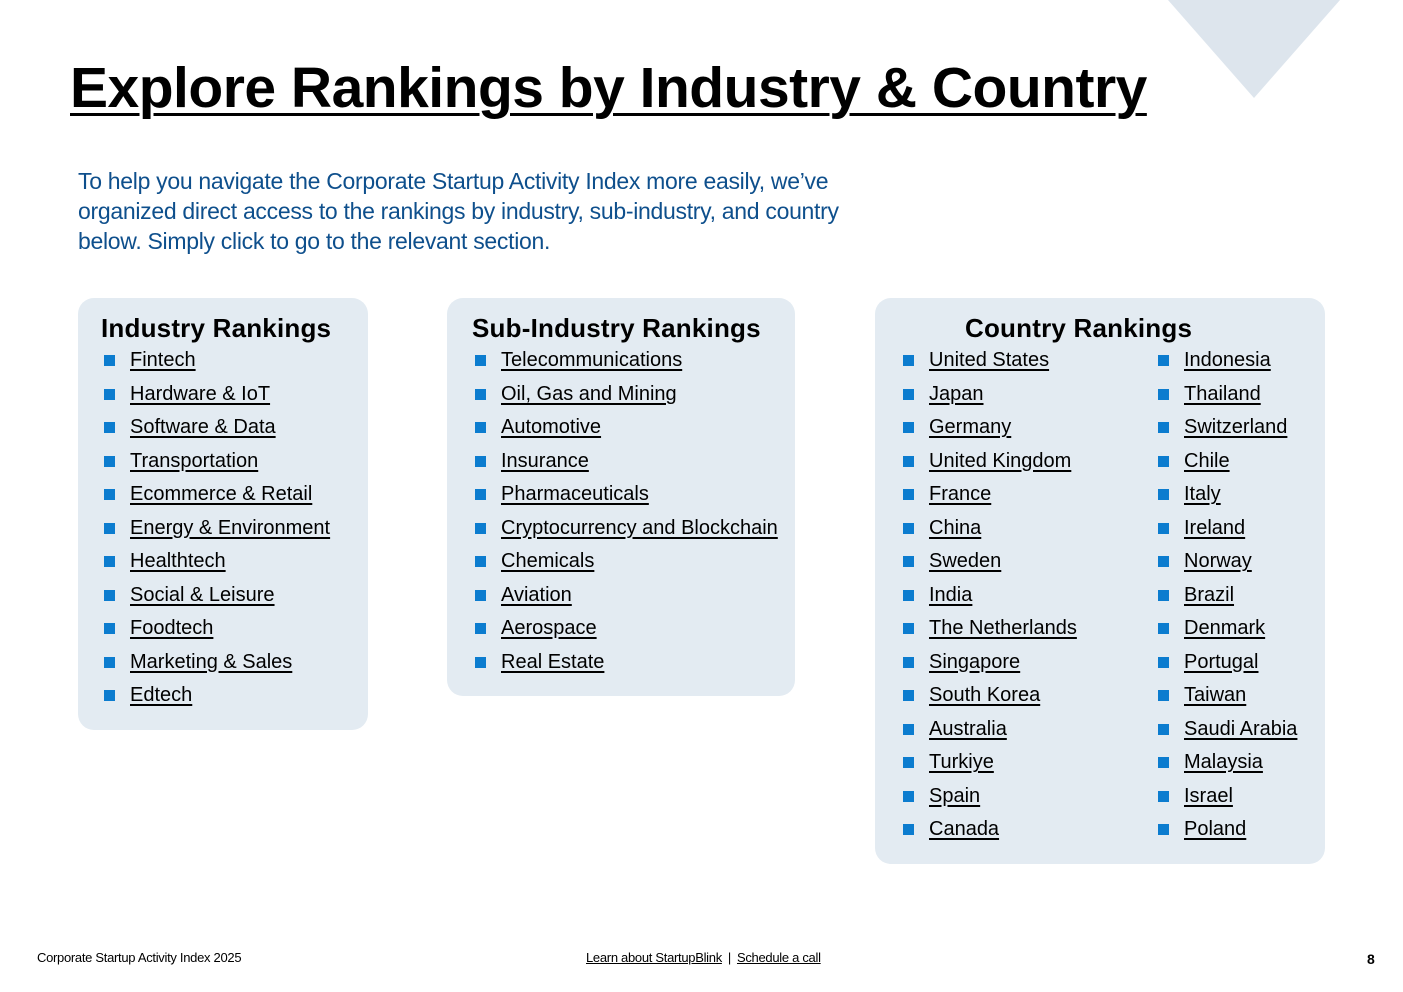 The height and width of the screenshot is (992, 1403). Describe the element at coordinates (1215, 829) in the screenshot. I see `country-link: Poland` at that location.